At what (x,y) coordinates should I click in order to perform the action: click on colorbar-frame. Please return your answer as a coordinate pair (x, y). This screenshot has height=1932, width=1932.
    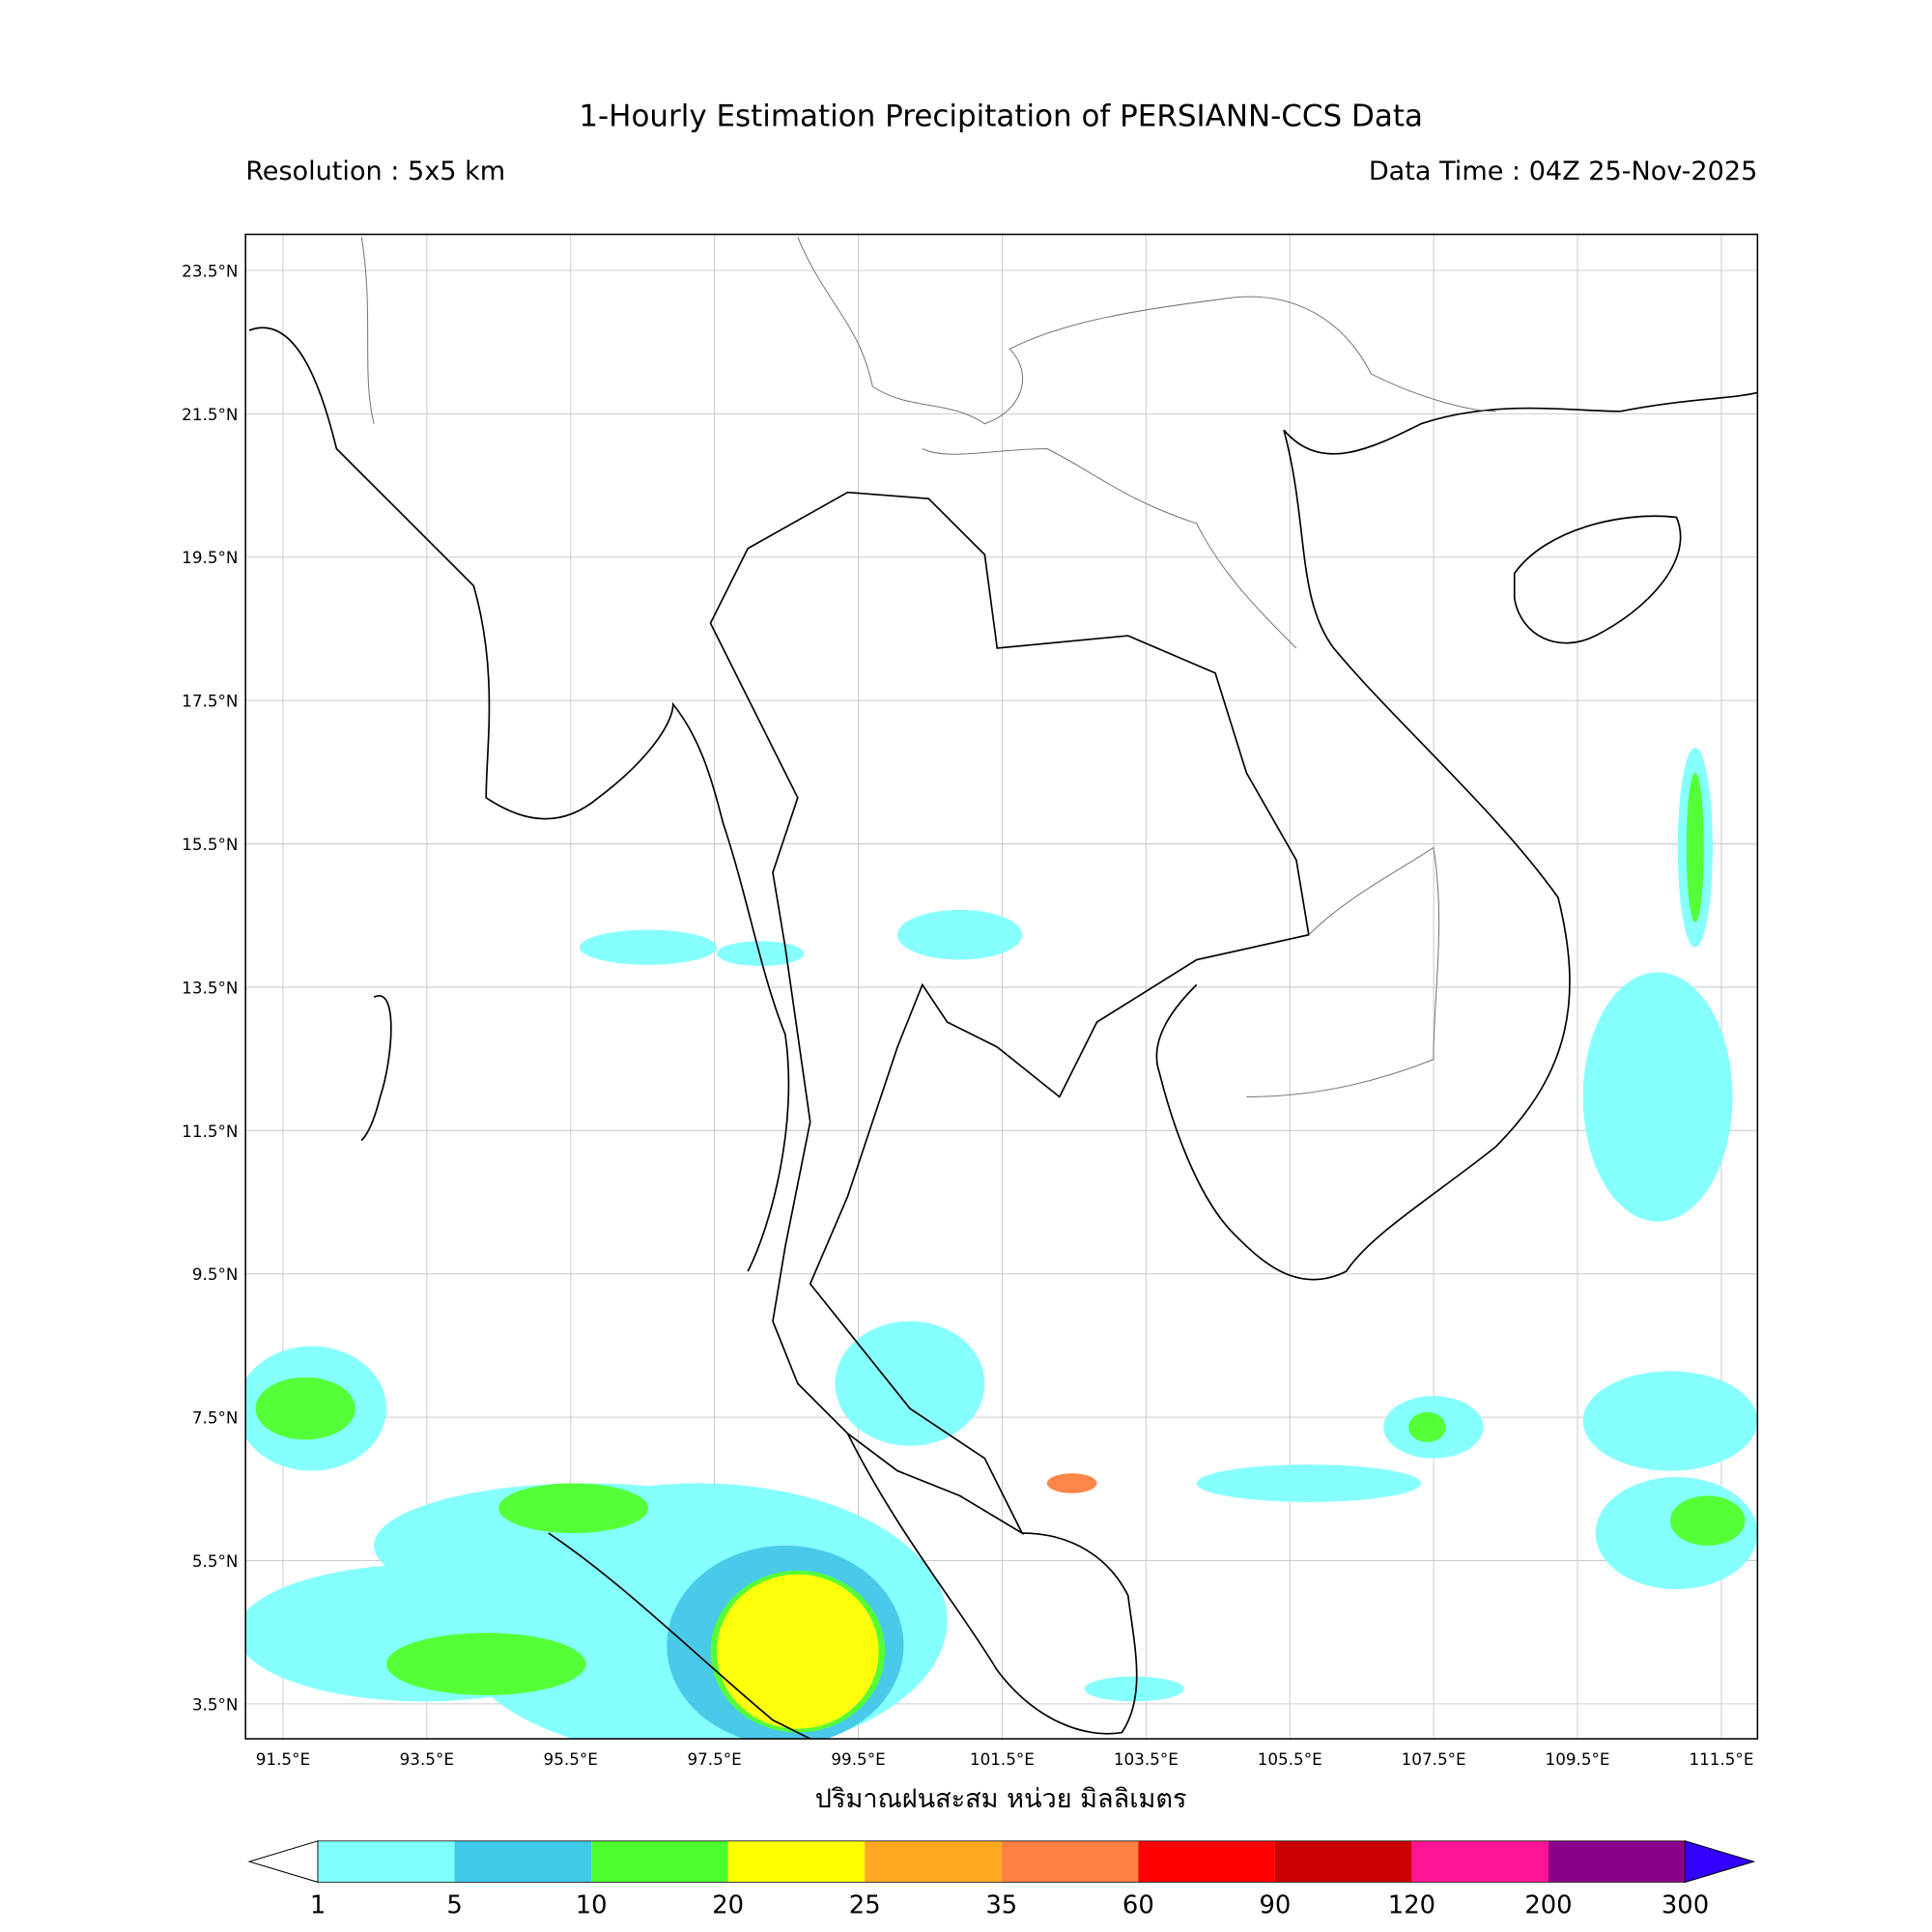
    Looking at the image, I should click on (1002, 1861).